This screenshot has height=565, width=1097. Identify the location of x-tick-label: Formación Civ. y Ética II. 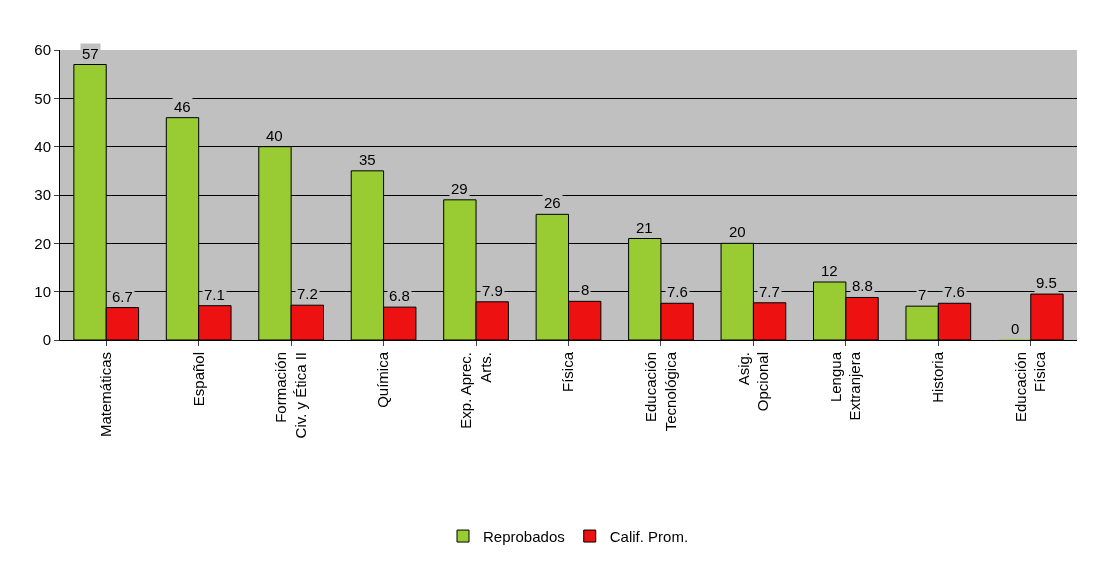
(290, 395).